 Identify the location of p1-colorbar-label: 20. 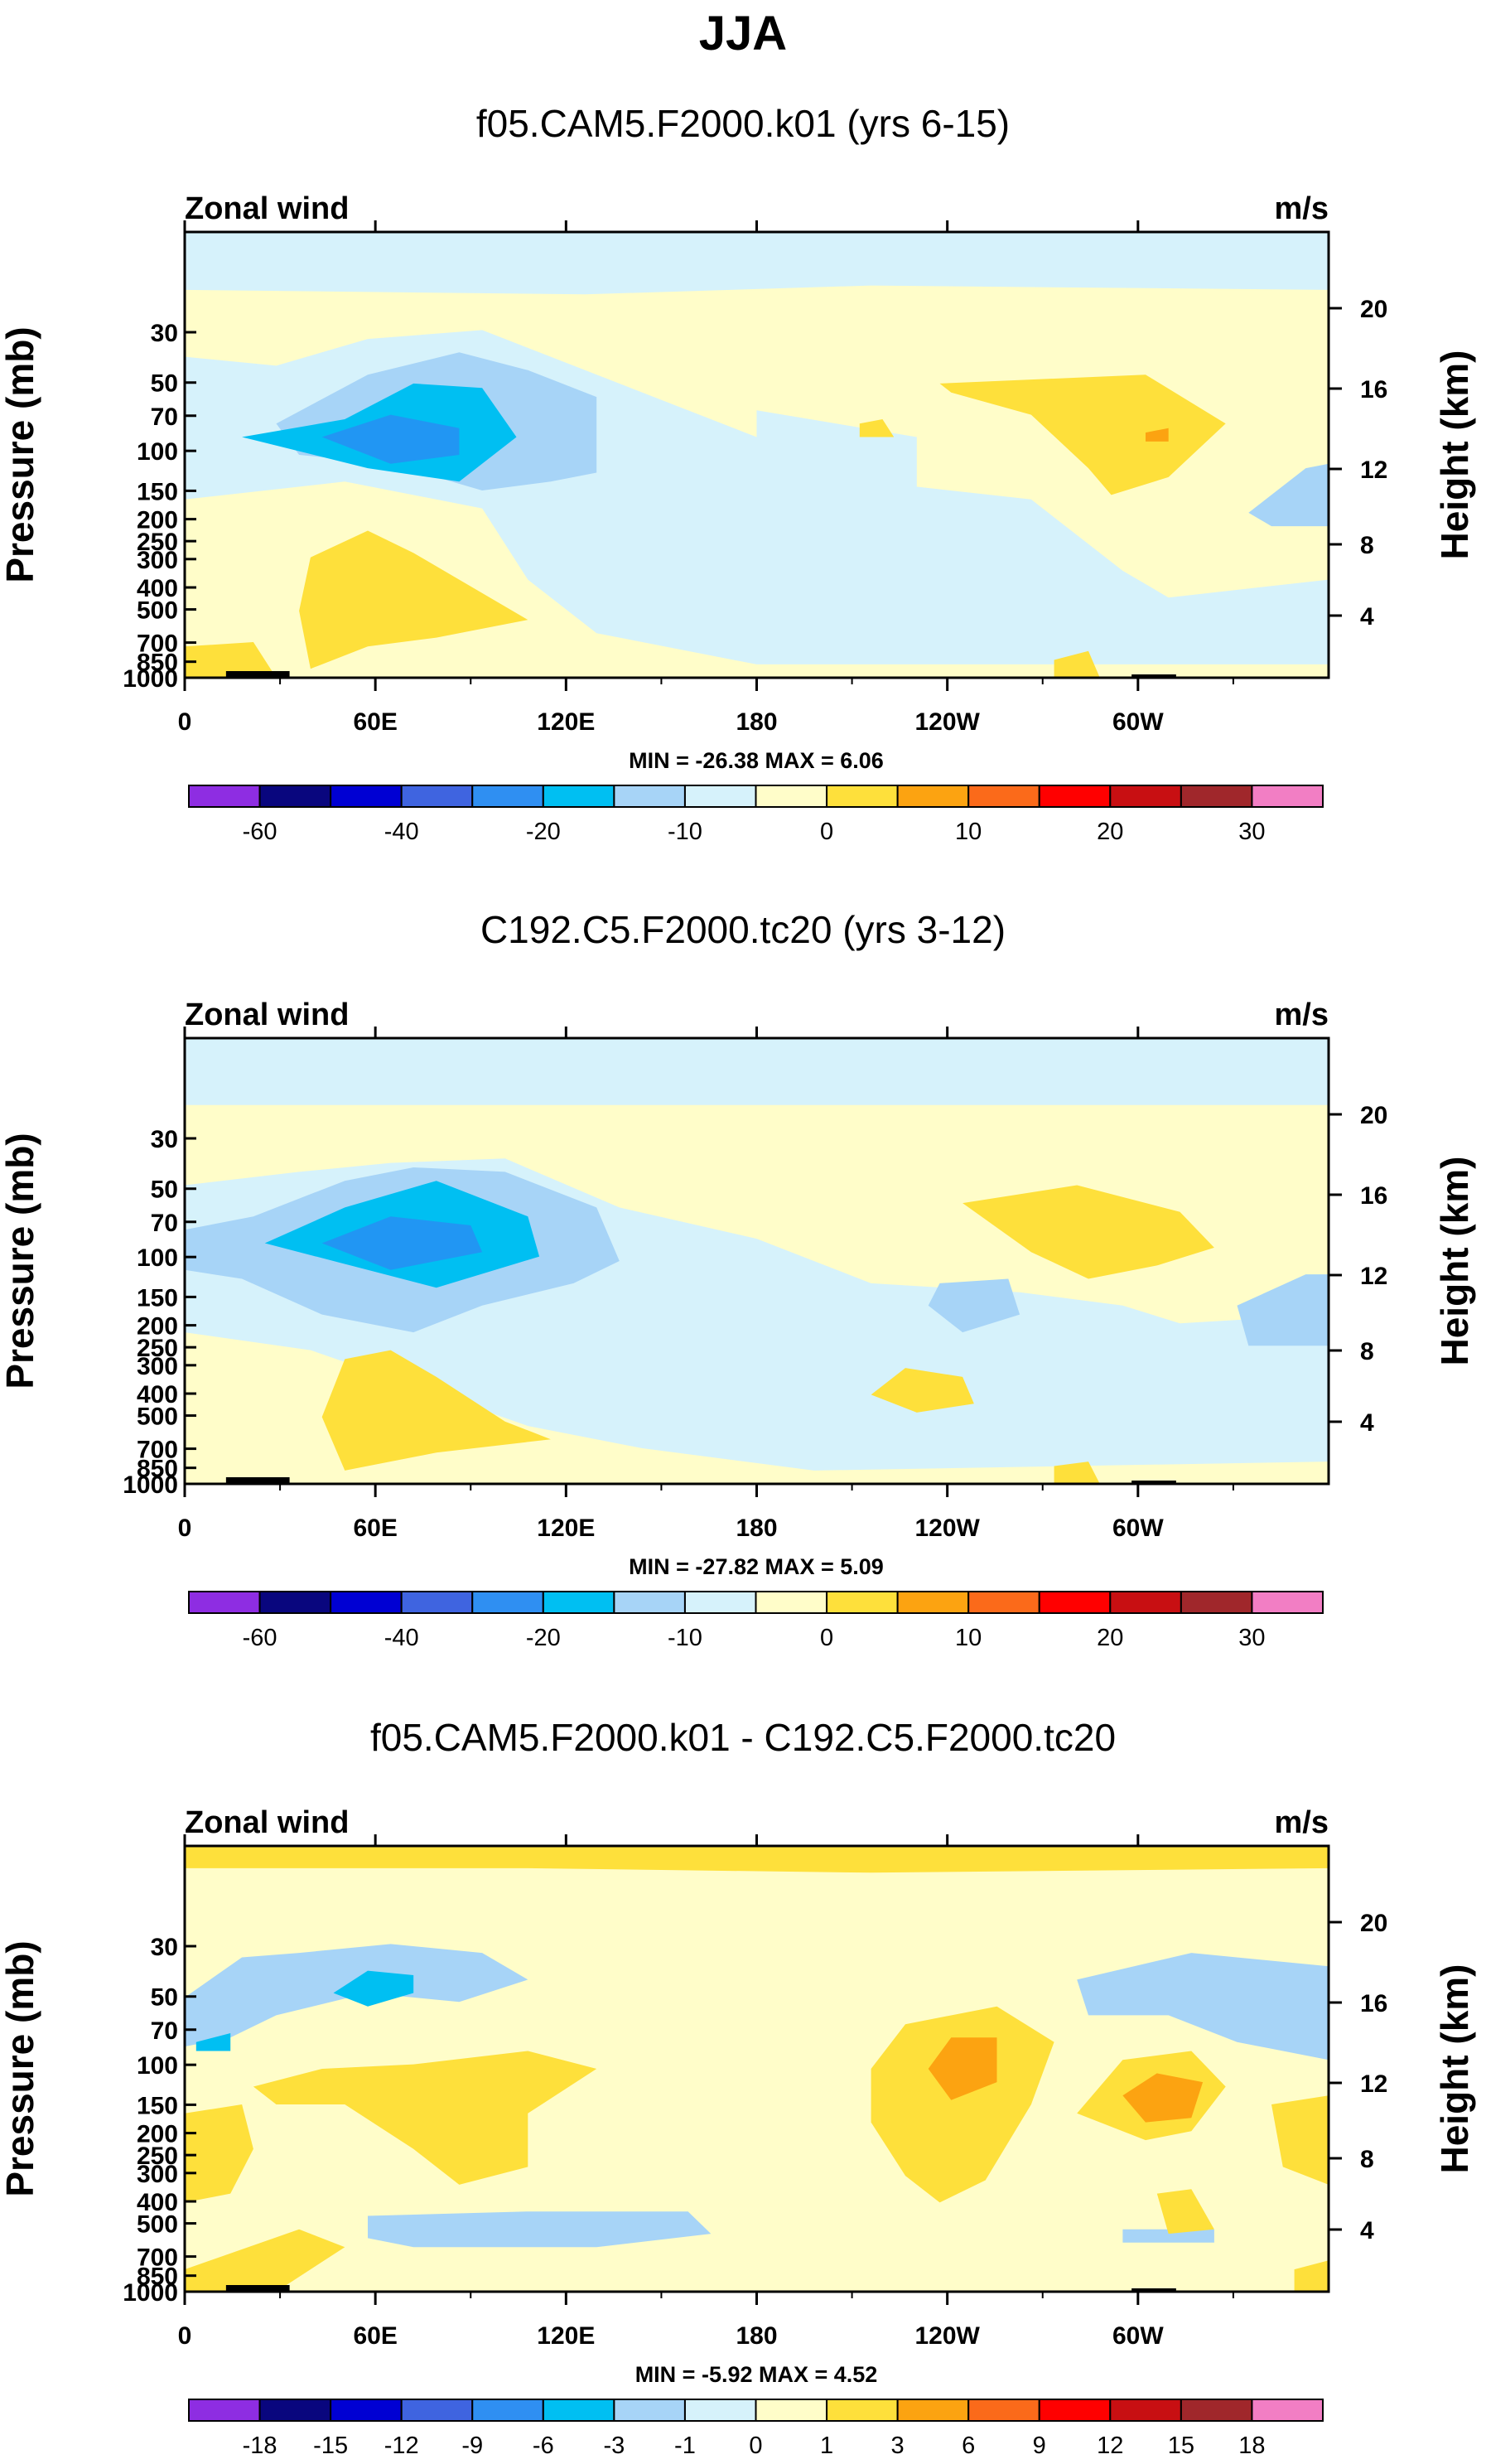
(1110, 832).